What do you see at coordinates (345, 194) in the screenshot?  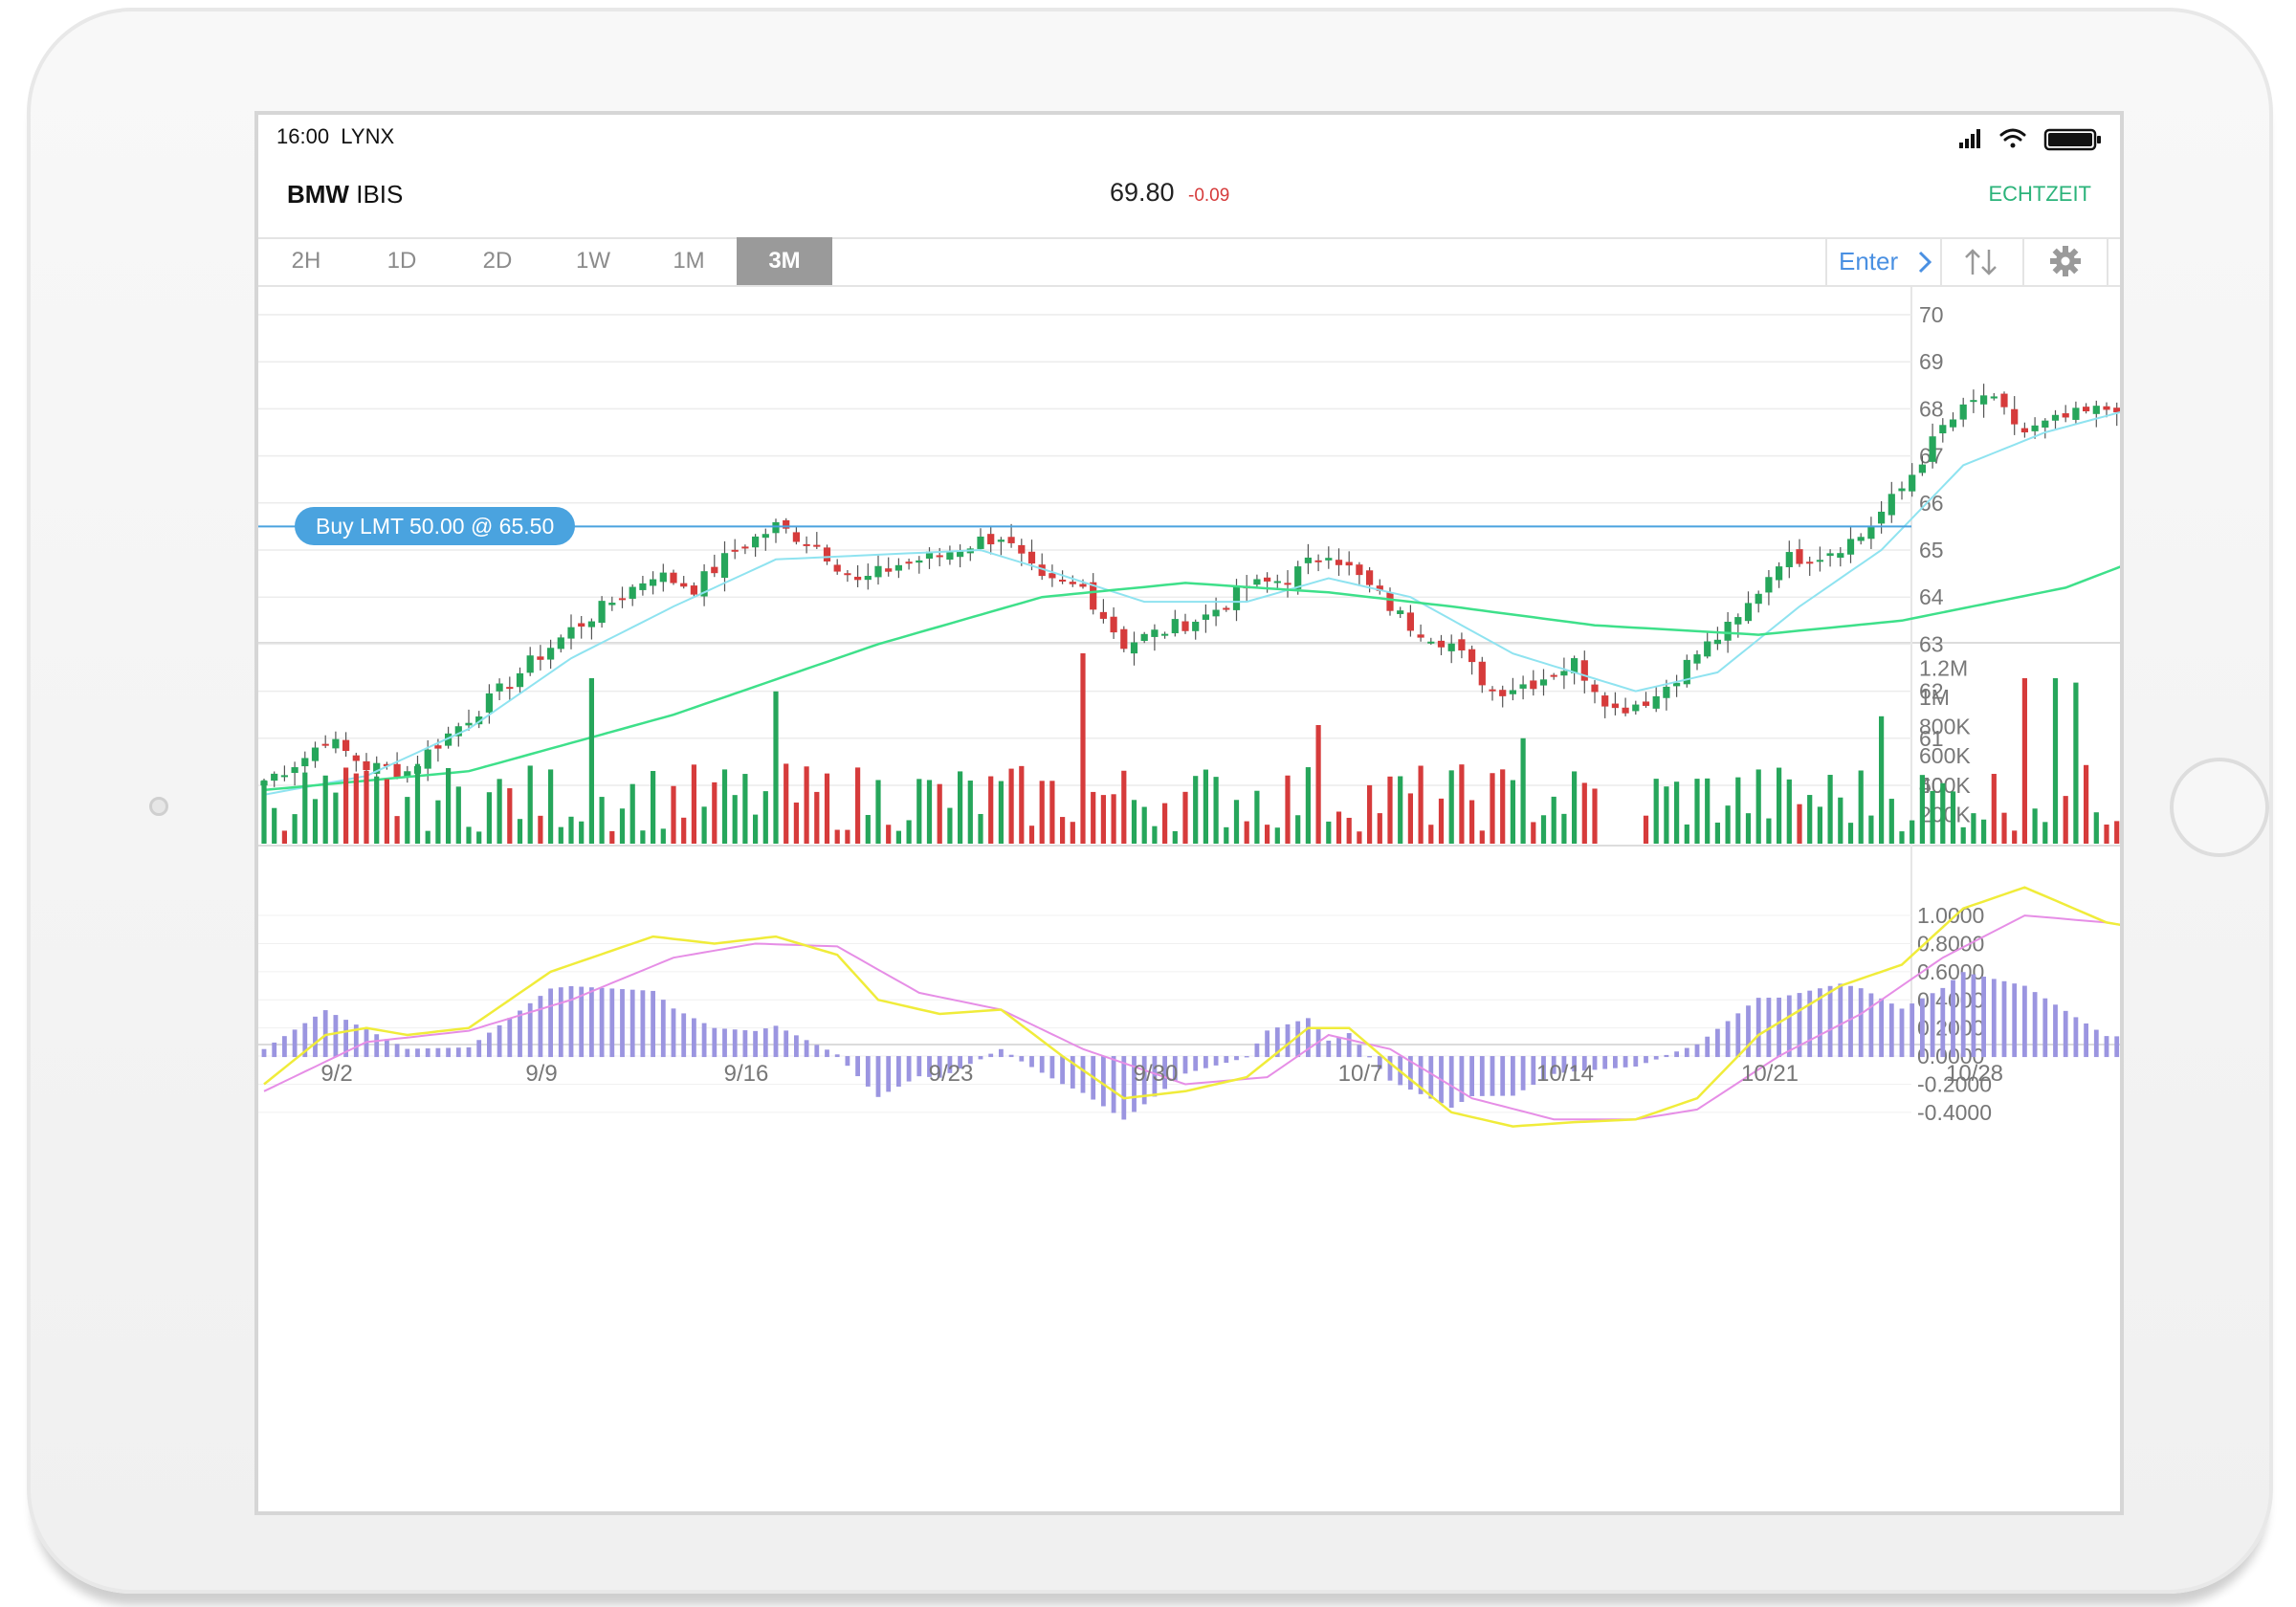 I see `instrument-name: BMW IBIS` at bounding box center [345, 194].